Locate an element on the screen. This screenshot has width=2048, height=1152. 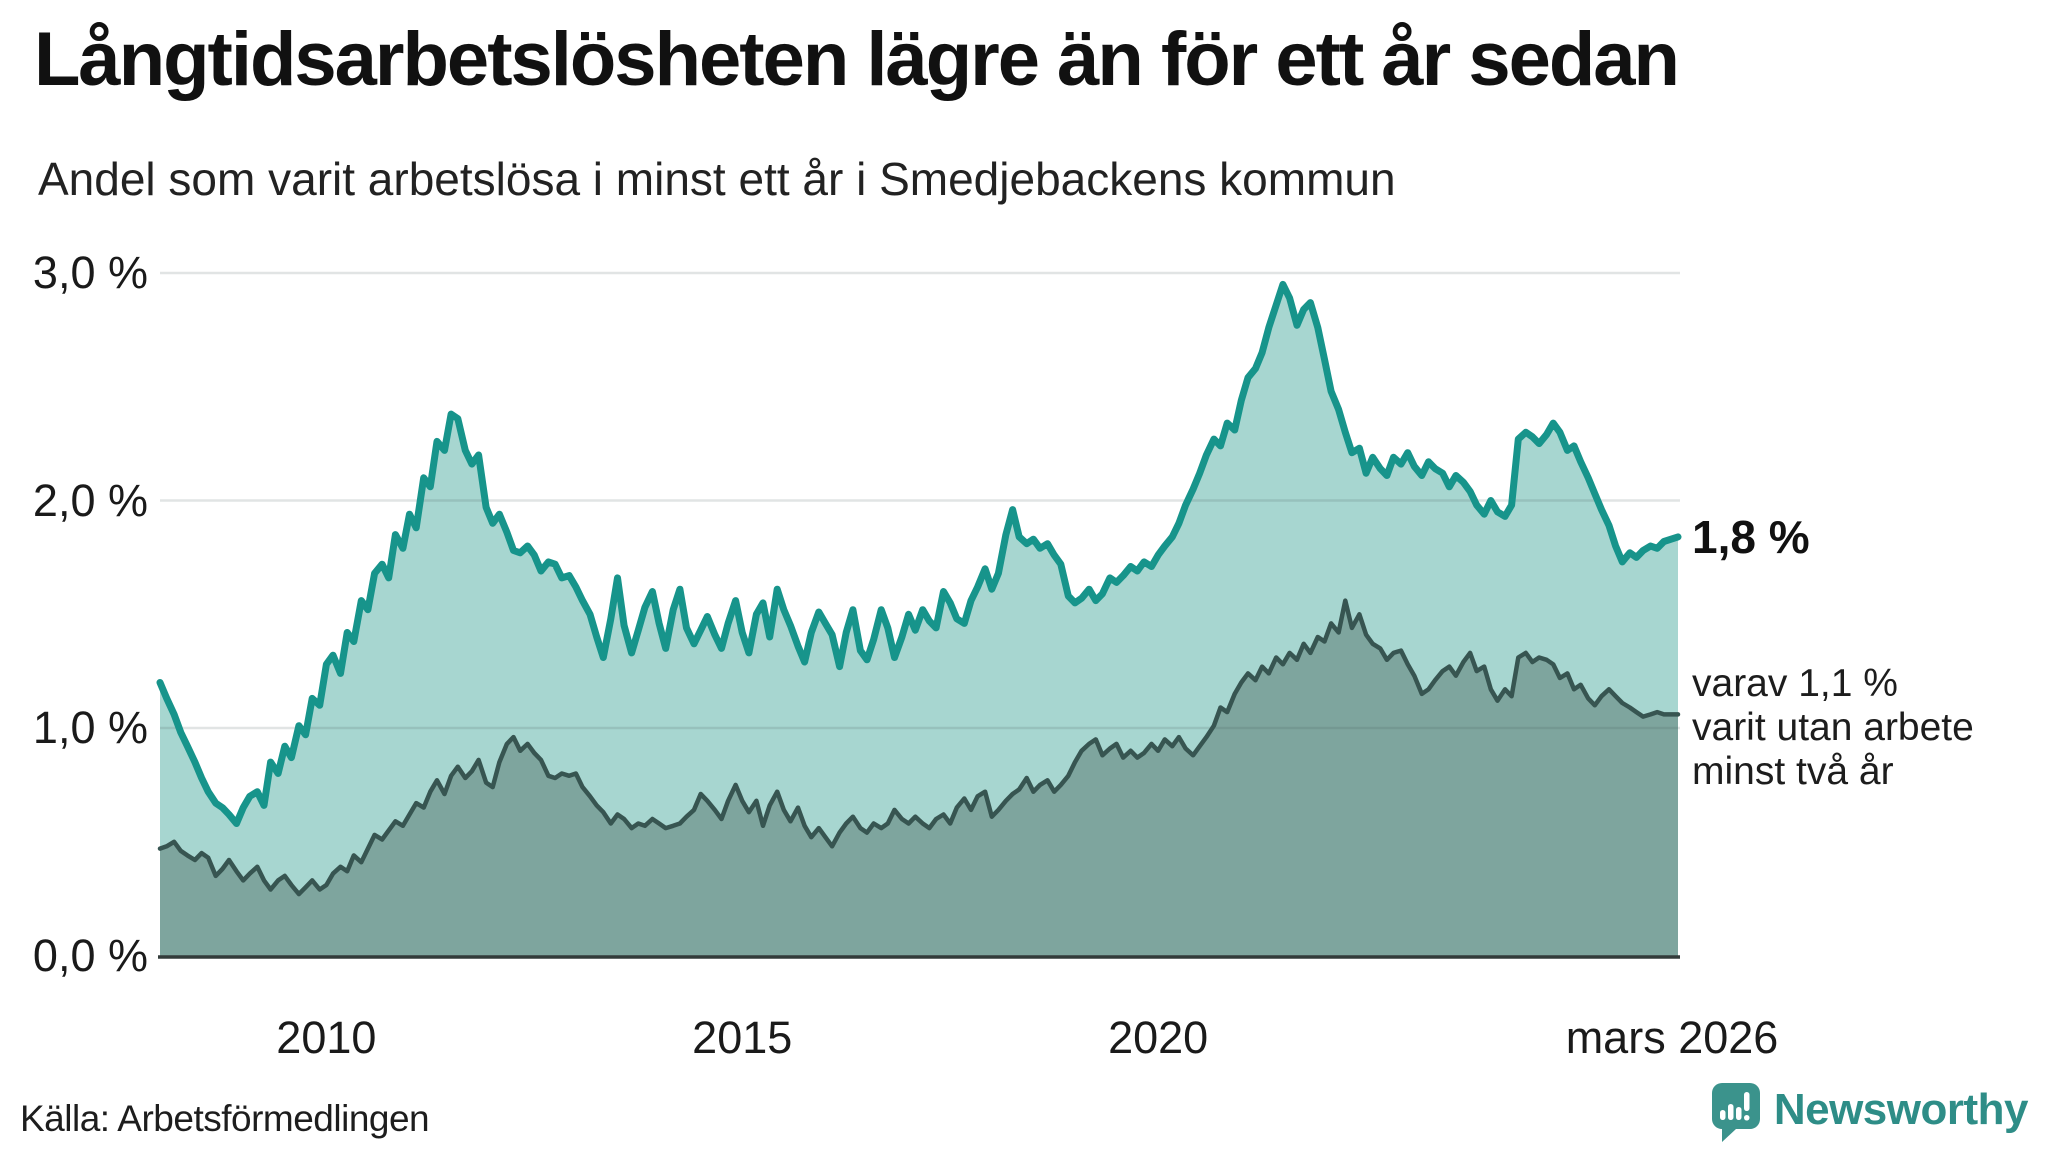
latest-value-label: 1,8 % is located at coordinates (1751, 537).